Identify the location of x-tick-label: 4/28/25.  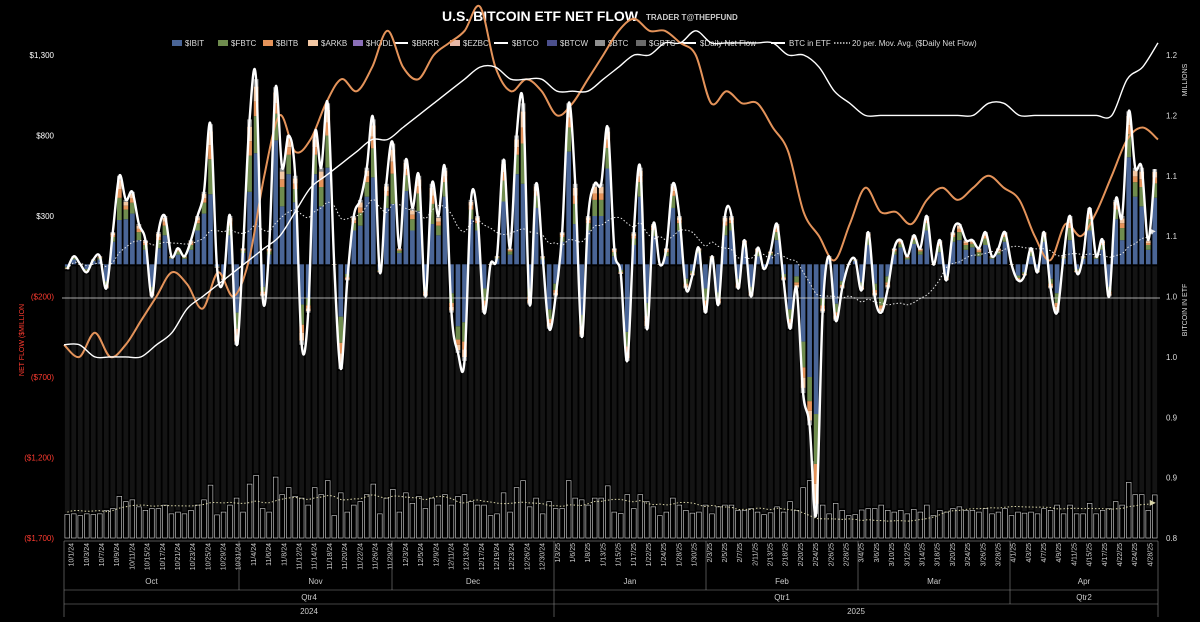
(1150, 554).